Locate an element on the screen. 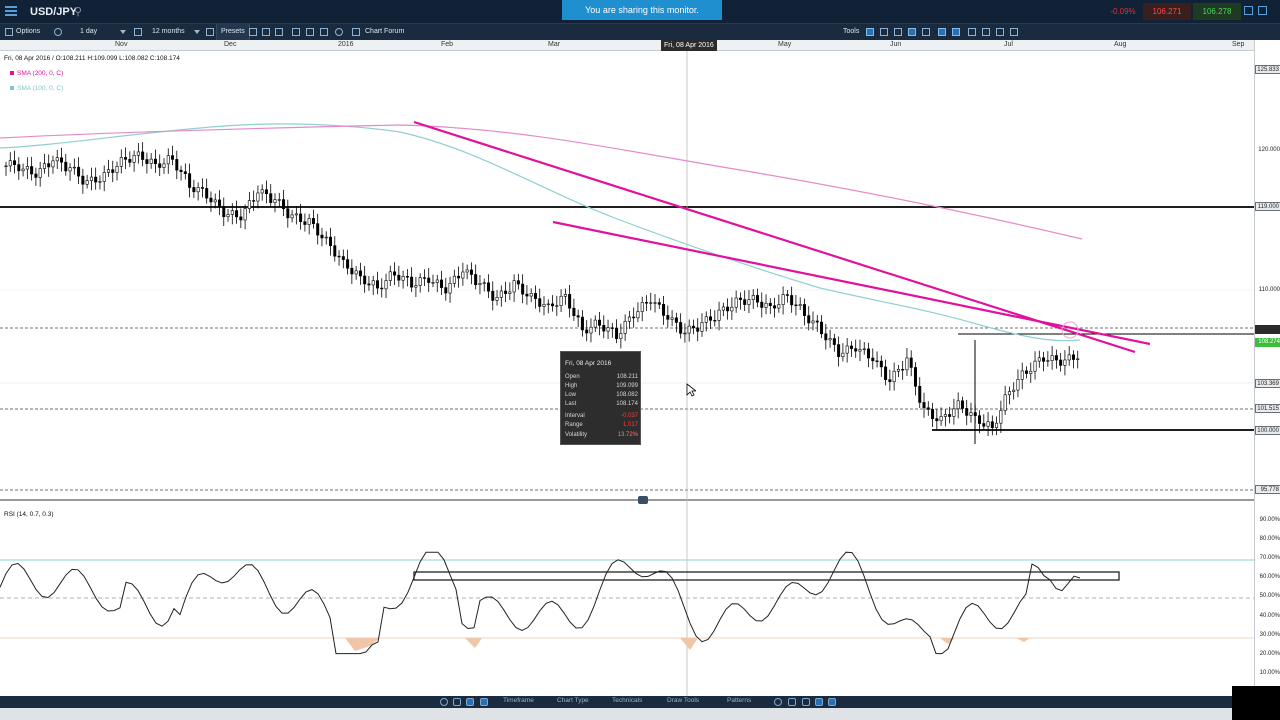 This screenshot has width=1280, height=720. panel-resize-handle is located at coordinates (643, 500).